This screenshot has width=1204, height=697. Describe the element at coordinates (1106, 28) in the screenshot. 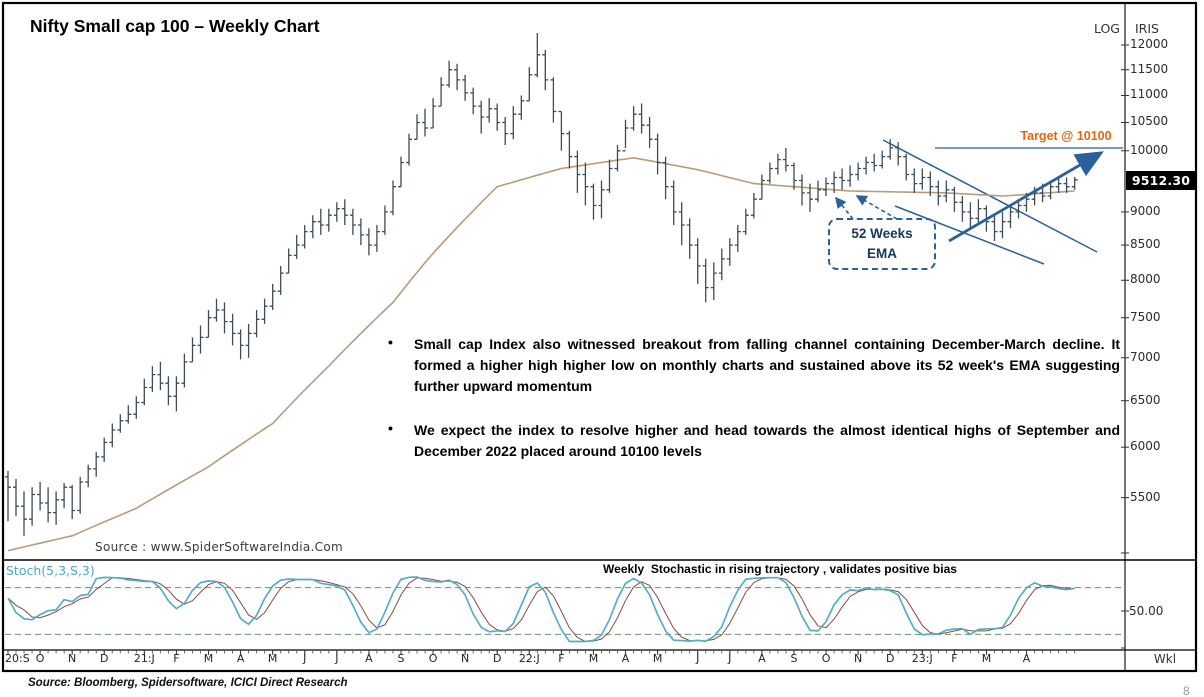

I see `log-scale-label: LOG` at that location.